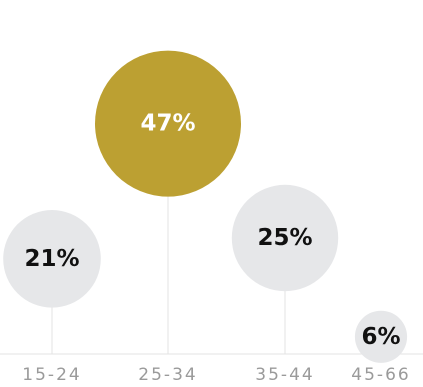 This screenshot has height=387, width=423. I want to click on bubble-value-label-45-66: 6%, so click(380, 337).